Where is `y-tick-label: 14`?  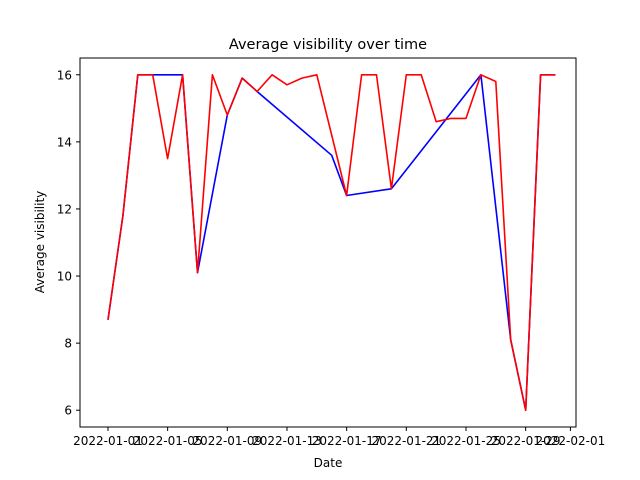
y-tick-label: 14 is located at coordinates (64, 142).